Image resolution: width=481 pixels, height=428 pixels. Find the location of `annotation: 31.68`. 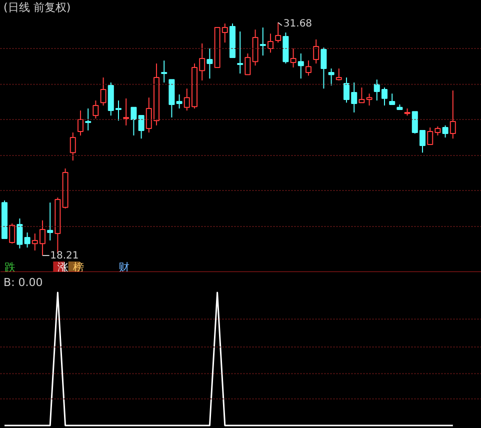

annotation: 31.68 is located at coordinates (297, 24).